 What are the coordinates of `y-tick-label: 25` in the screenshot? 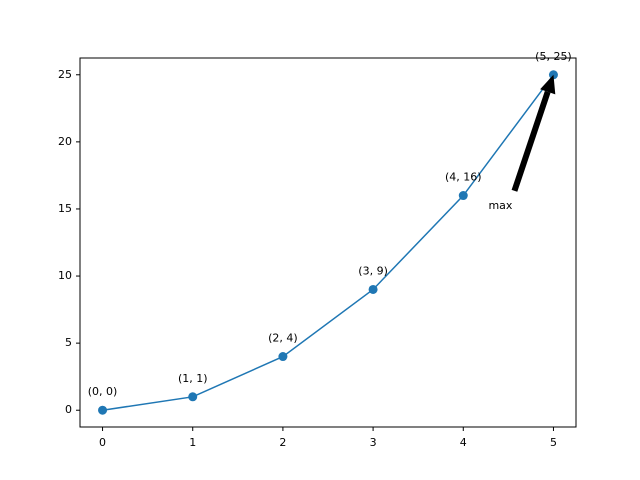 It's located at (65, 74).